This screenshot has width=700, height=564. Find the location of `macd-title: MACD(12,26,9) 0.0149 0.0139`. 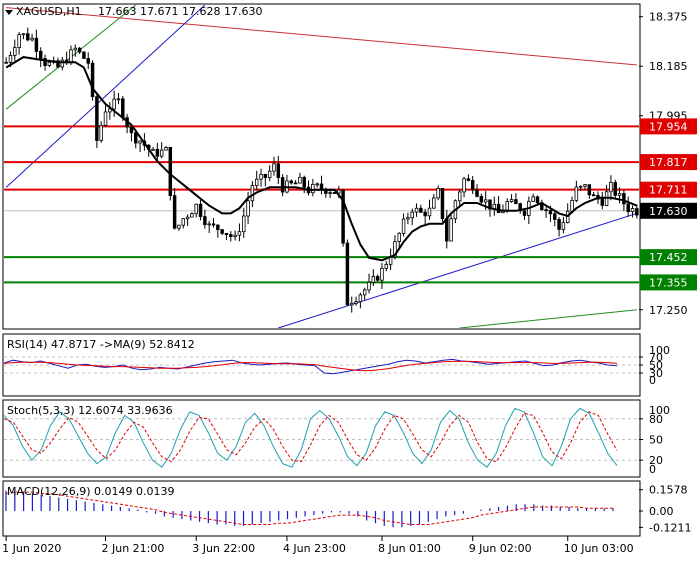

macd-title: MACD(12,26,9) 0.0149 0.0139 is located at coordinates (91, 491).